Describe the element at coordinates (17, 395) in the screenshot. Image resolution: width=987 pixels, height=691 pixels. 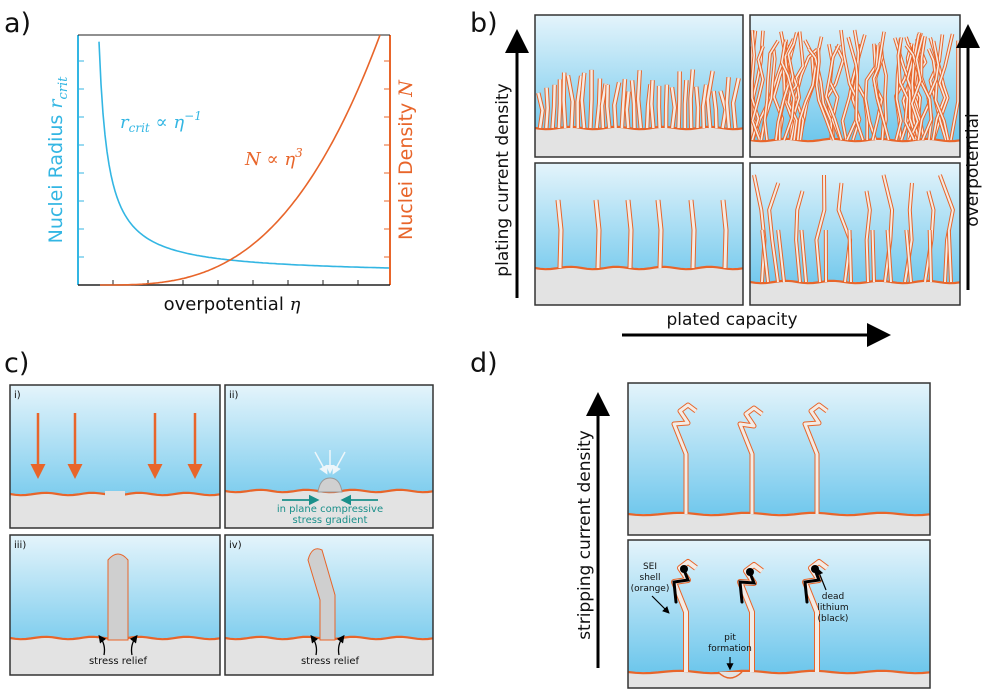
I see `subpanel-label: i)` at that location.